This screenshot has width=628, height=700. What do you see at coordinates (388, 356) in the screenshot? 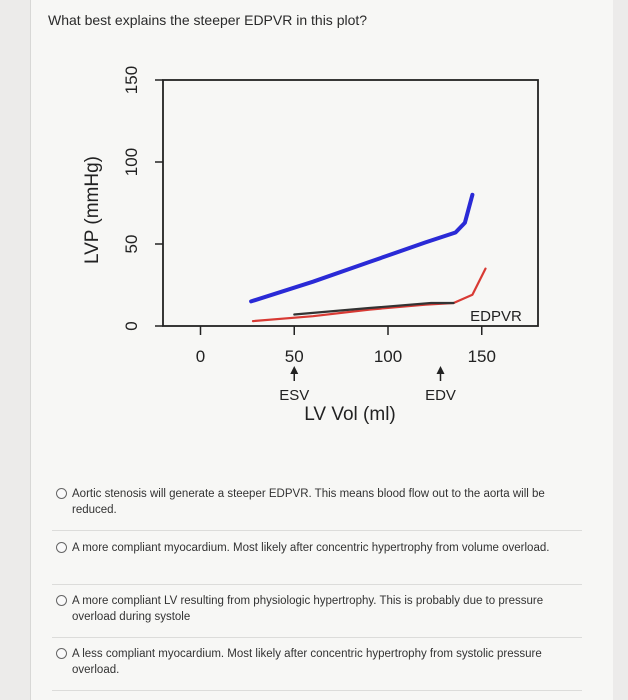
I see `x-tick-label: 100` at bounding box center [388, 356].